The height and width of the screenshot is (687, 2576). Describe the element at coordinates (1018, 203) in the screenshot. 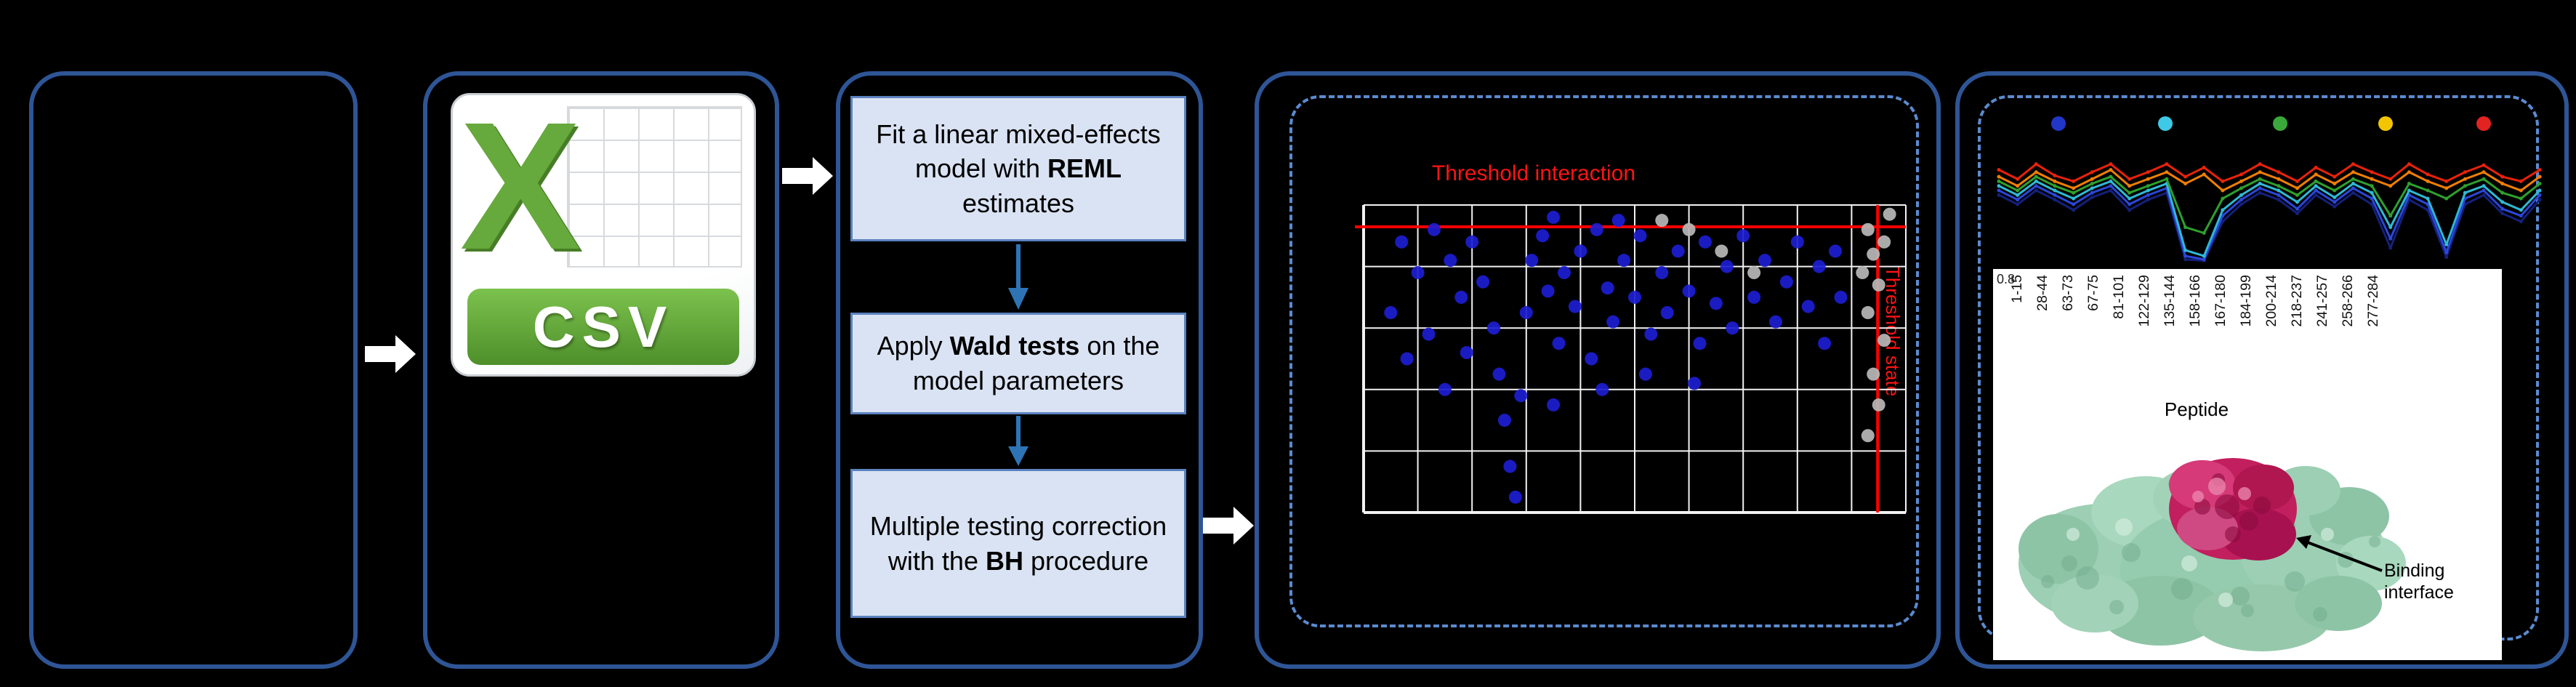

I see `step-text-post: estimates` at that location.